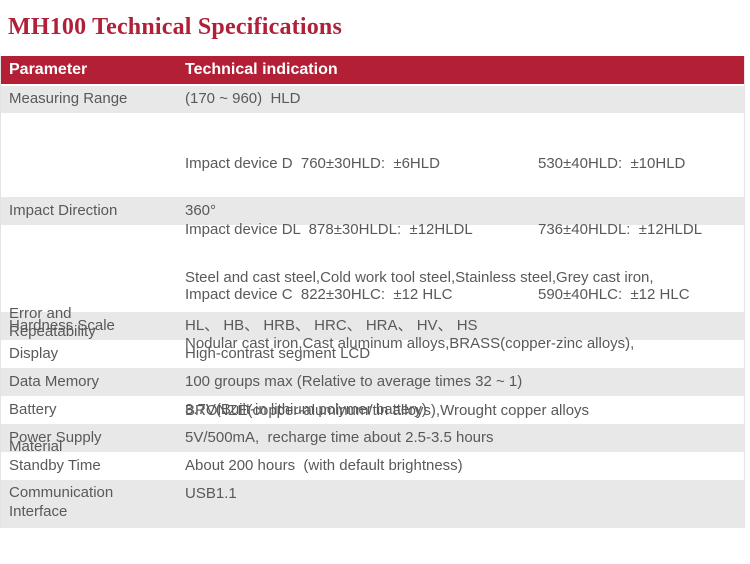 The image size is (750, 564). I want to click on param-cell: Error and Repeatability, so click(52, 322).